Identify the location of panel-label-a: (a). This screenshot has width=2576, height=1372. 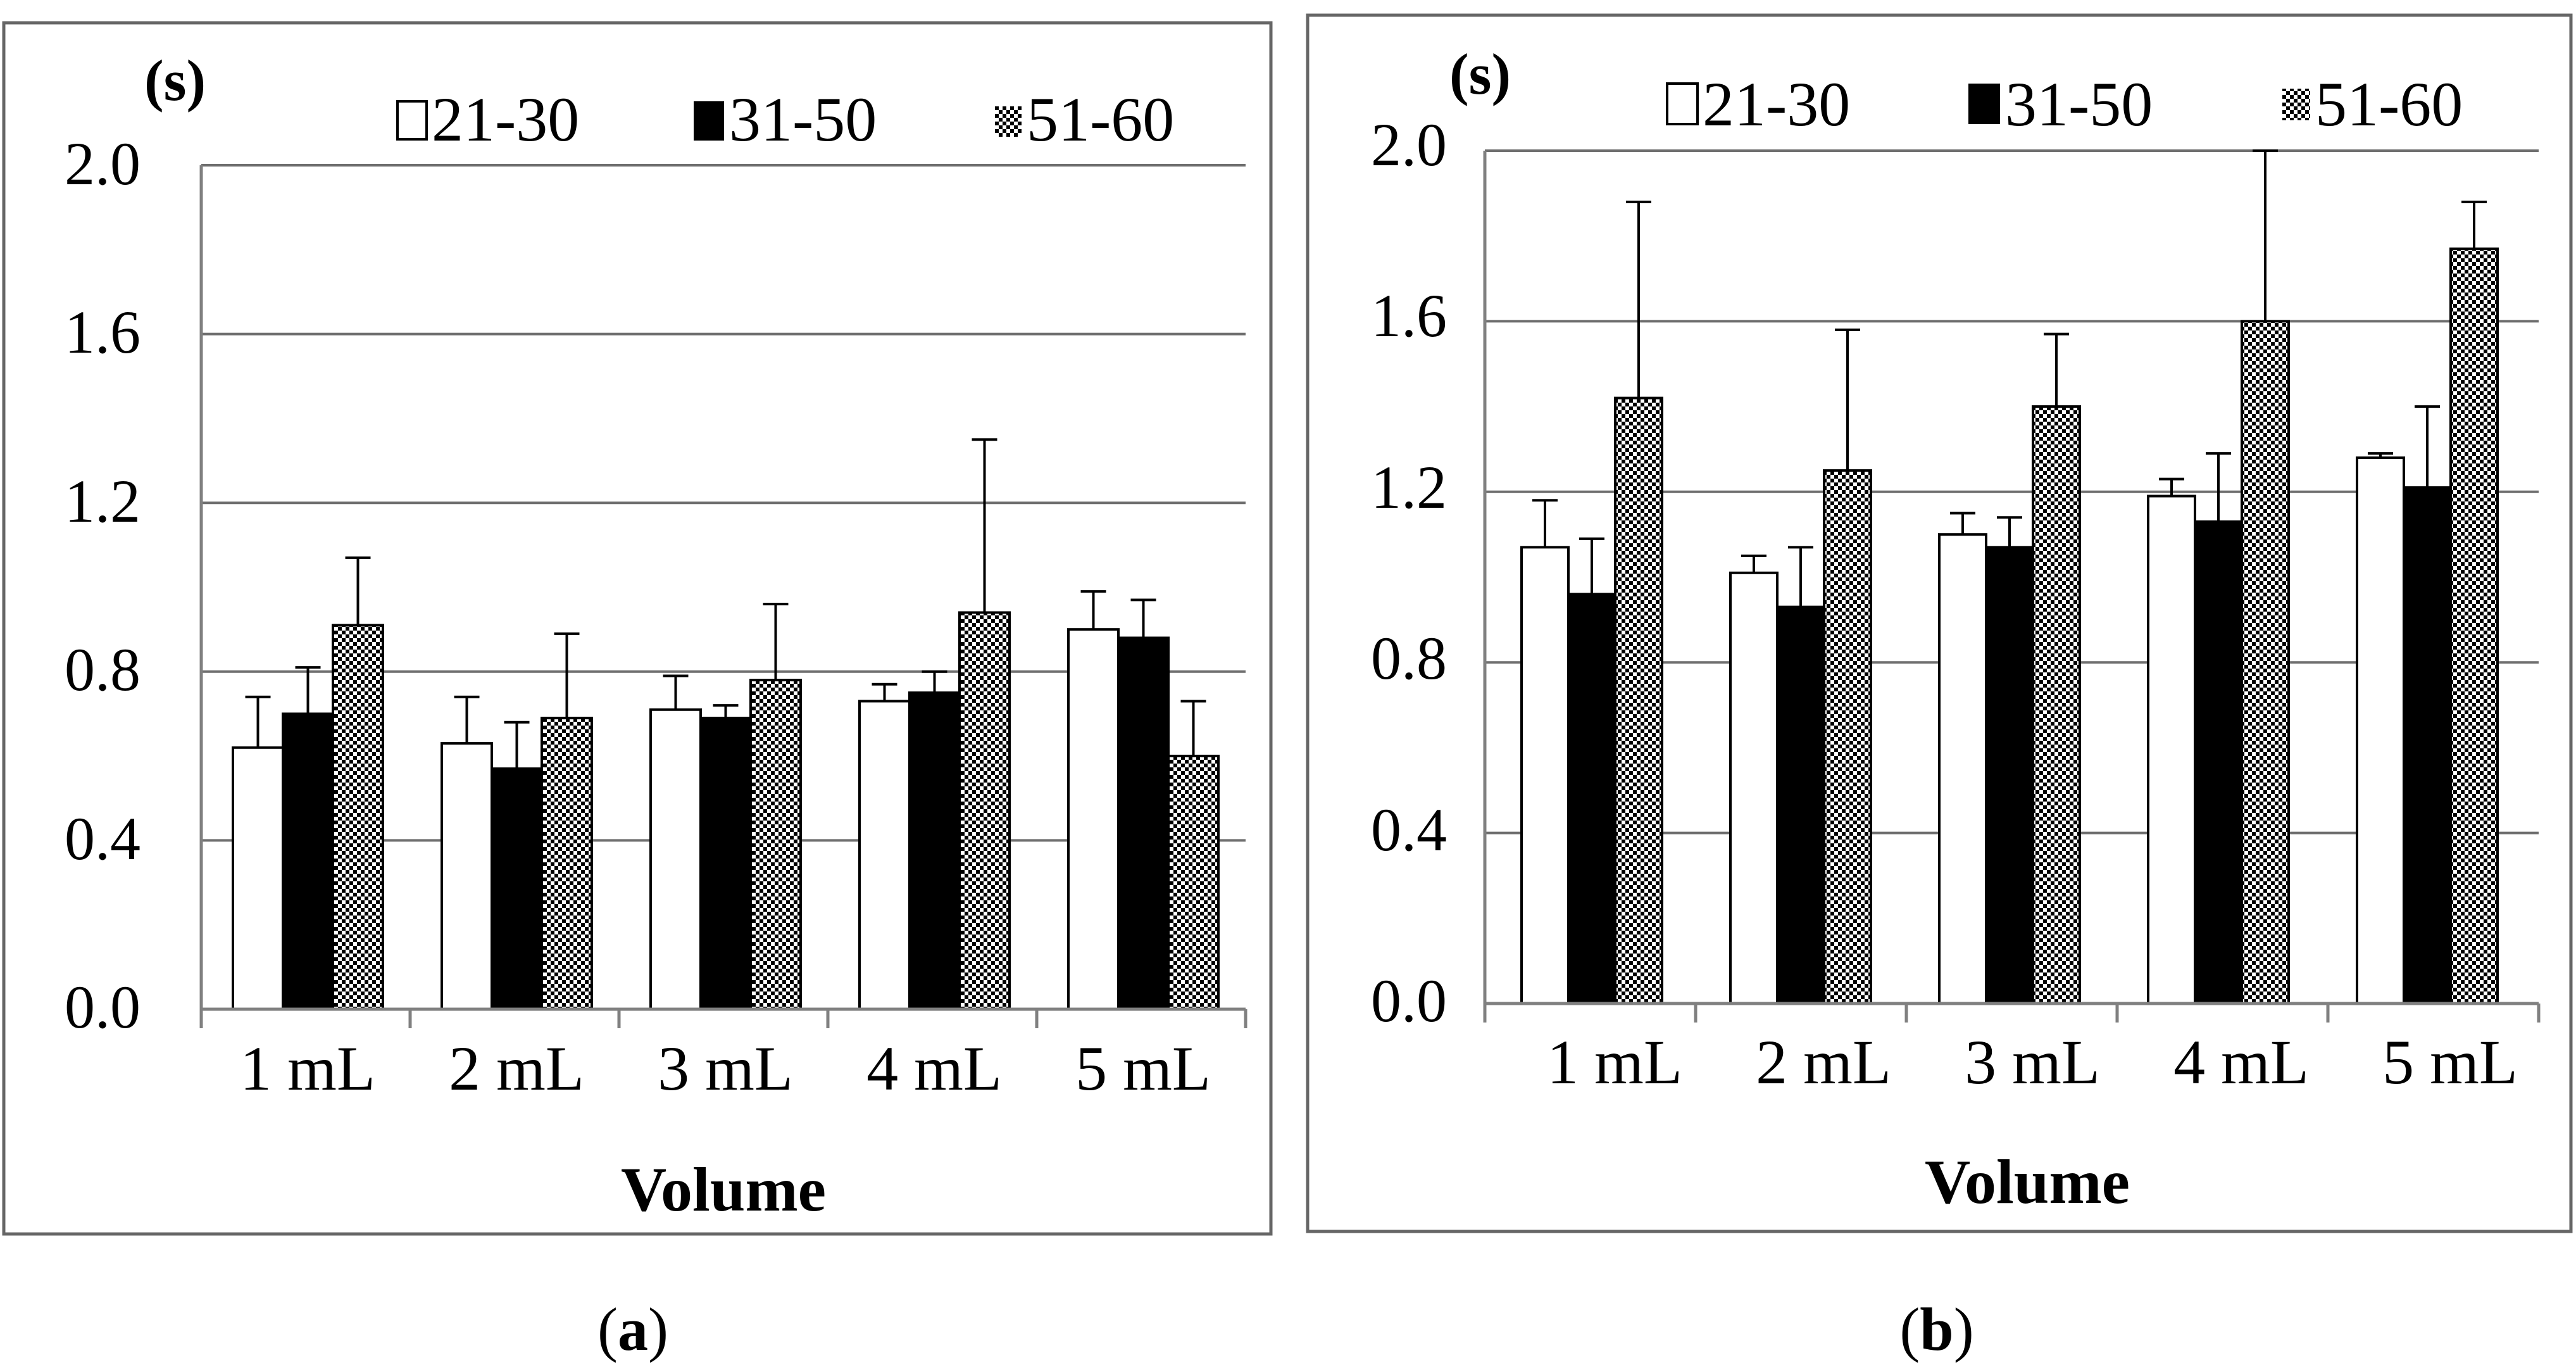
(632, 1329).